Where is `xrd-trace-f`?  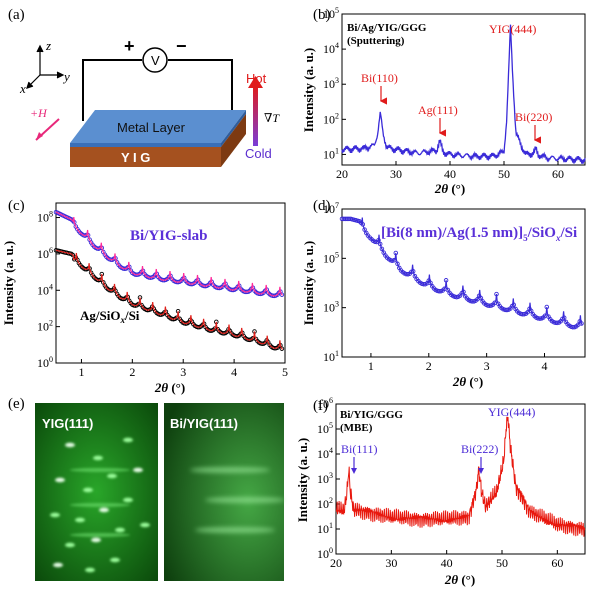
xrd-trace-f is located at coordinates (460, 476).